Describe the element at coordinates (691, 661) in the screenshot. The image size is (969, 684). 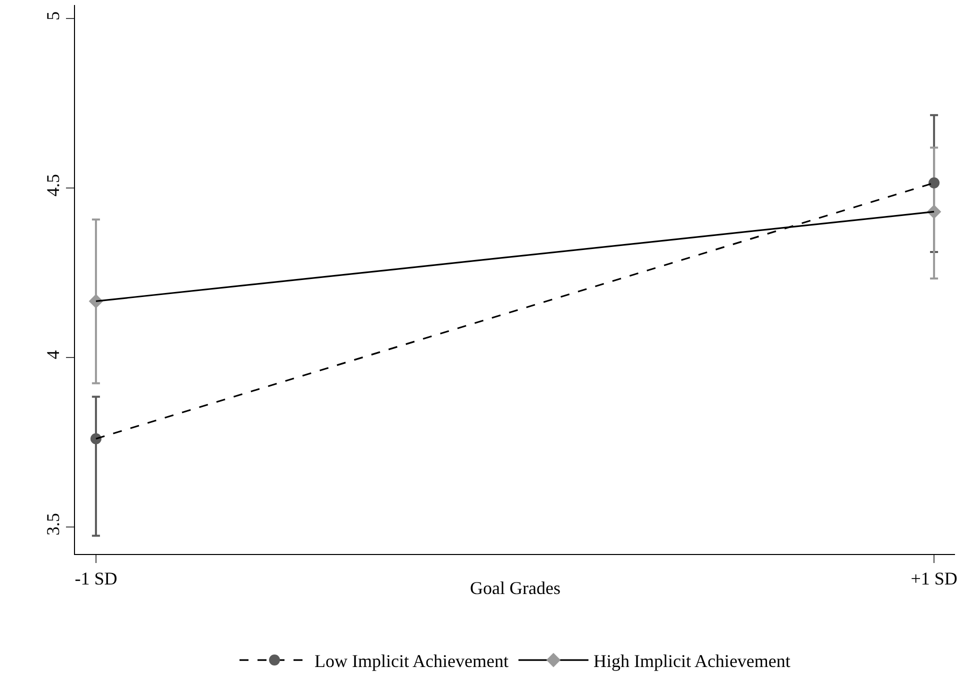
I see `legend-label: High Implicit Achievement` at that location.